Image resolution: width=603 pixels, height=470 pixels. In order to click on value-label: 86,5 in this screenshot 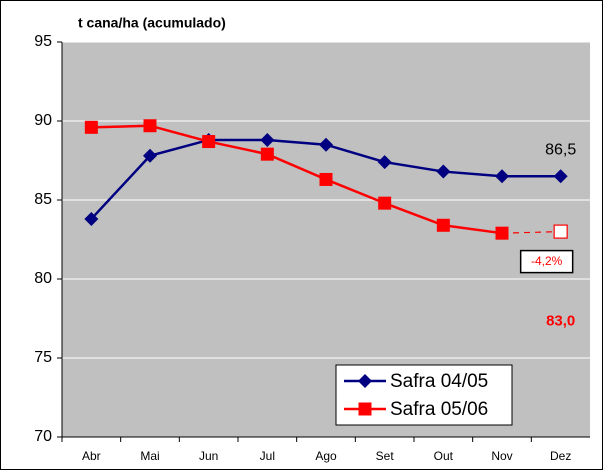, I will do `click(560, 150)`.